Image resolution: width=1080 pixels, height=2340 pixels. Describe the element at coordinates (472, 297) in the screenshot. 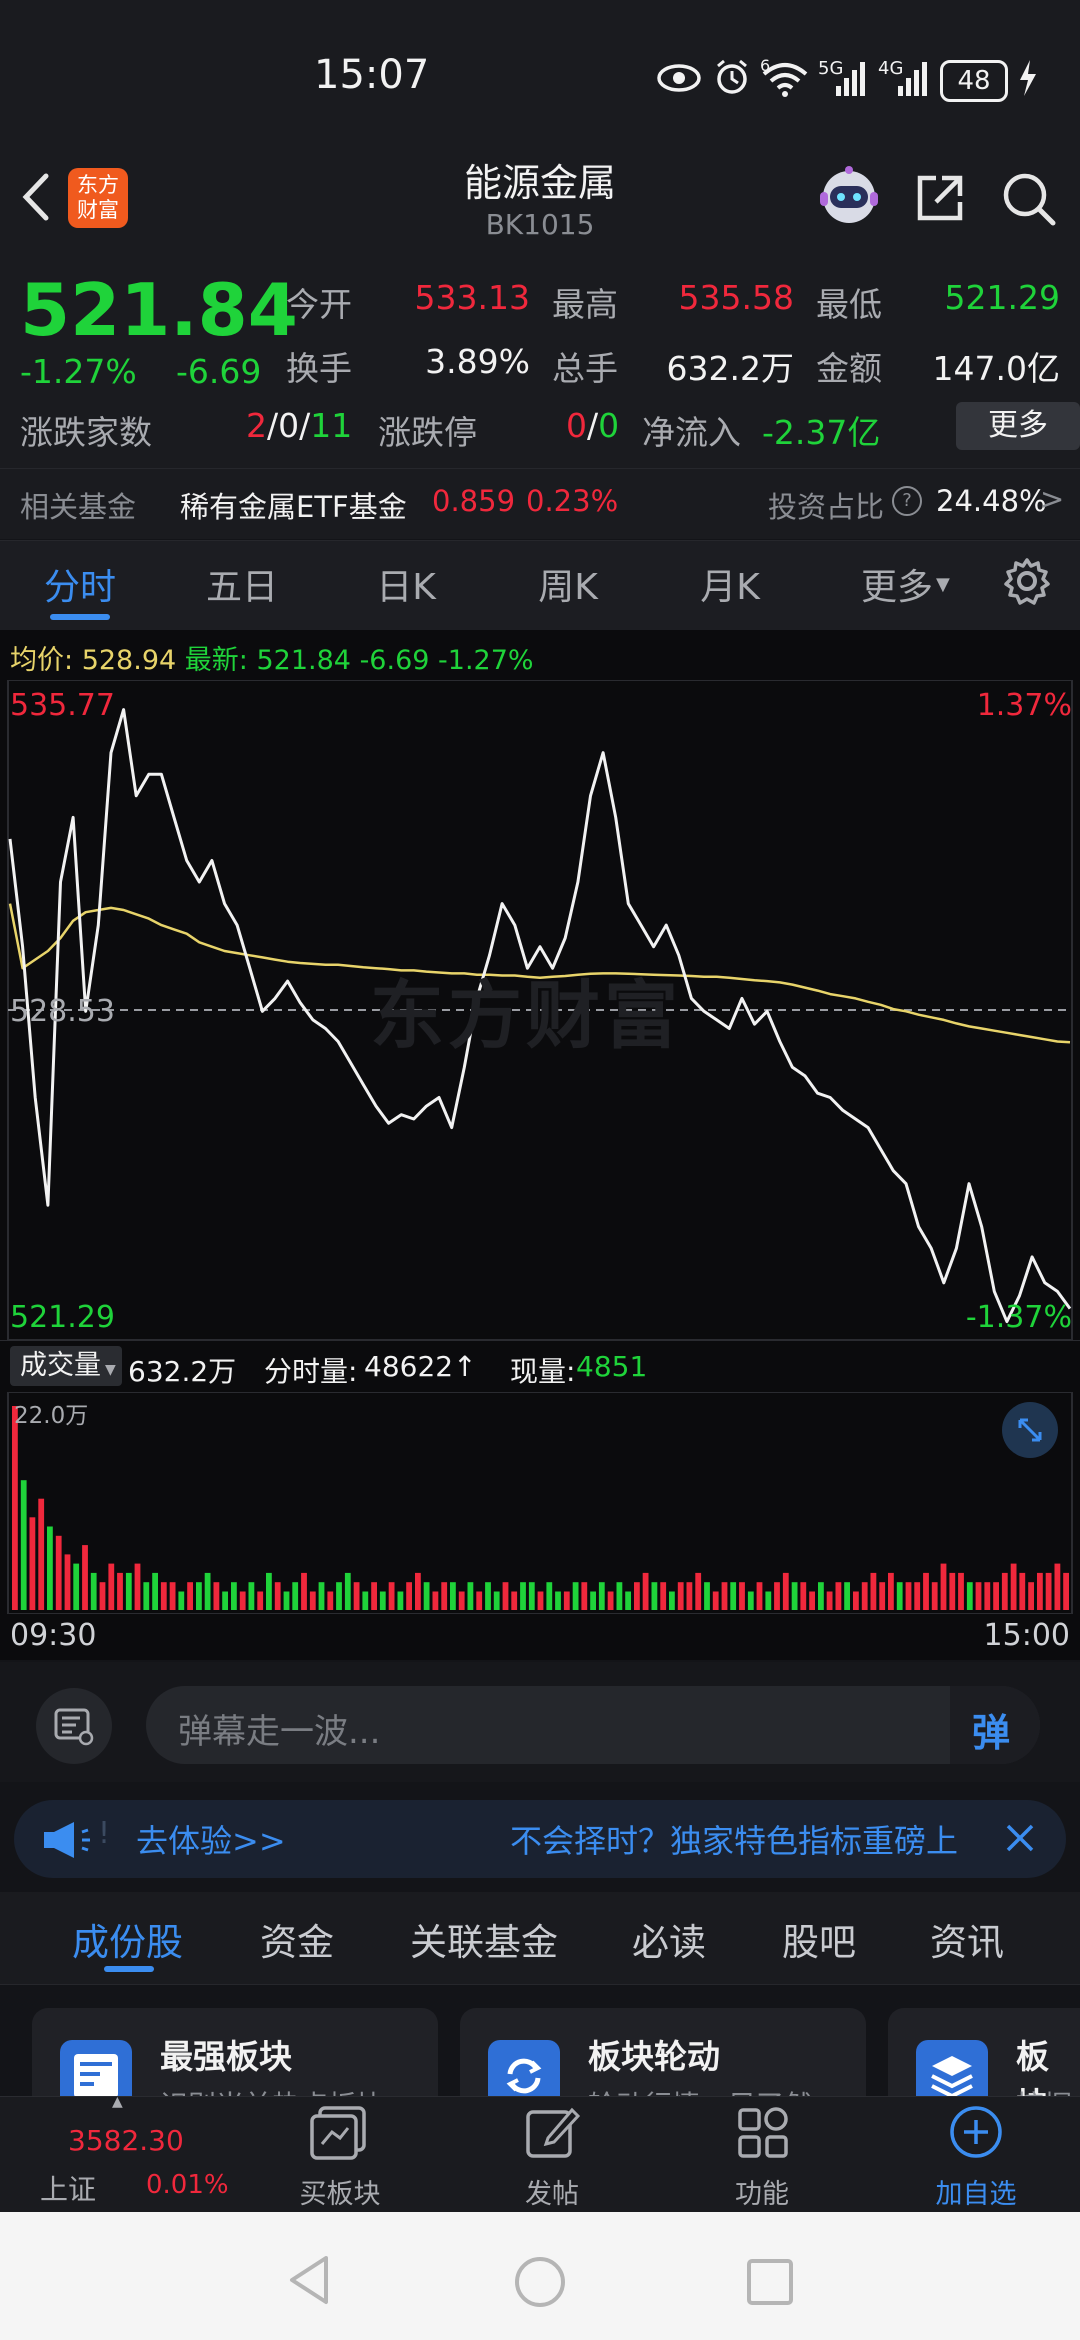

I see `open-value: 533.13` at that location.